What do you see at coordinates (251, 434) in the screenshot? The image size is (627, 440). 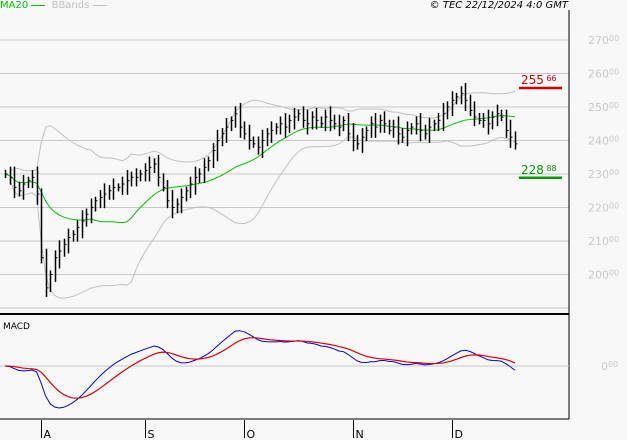 I see `x-tick-label: O` at bounding box center [251, 434].